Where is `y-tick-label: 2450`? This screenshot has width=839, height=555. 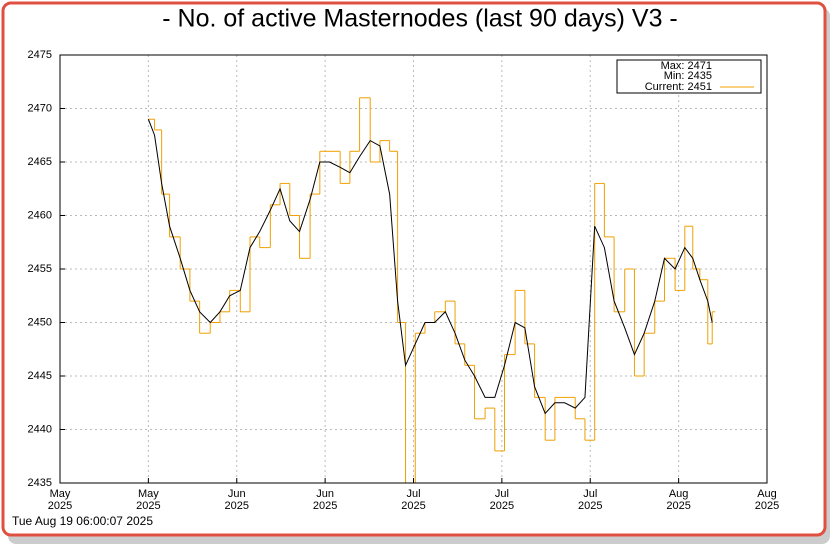 y-tick-label: 2450 is located at coordinates (40, 322).